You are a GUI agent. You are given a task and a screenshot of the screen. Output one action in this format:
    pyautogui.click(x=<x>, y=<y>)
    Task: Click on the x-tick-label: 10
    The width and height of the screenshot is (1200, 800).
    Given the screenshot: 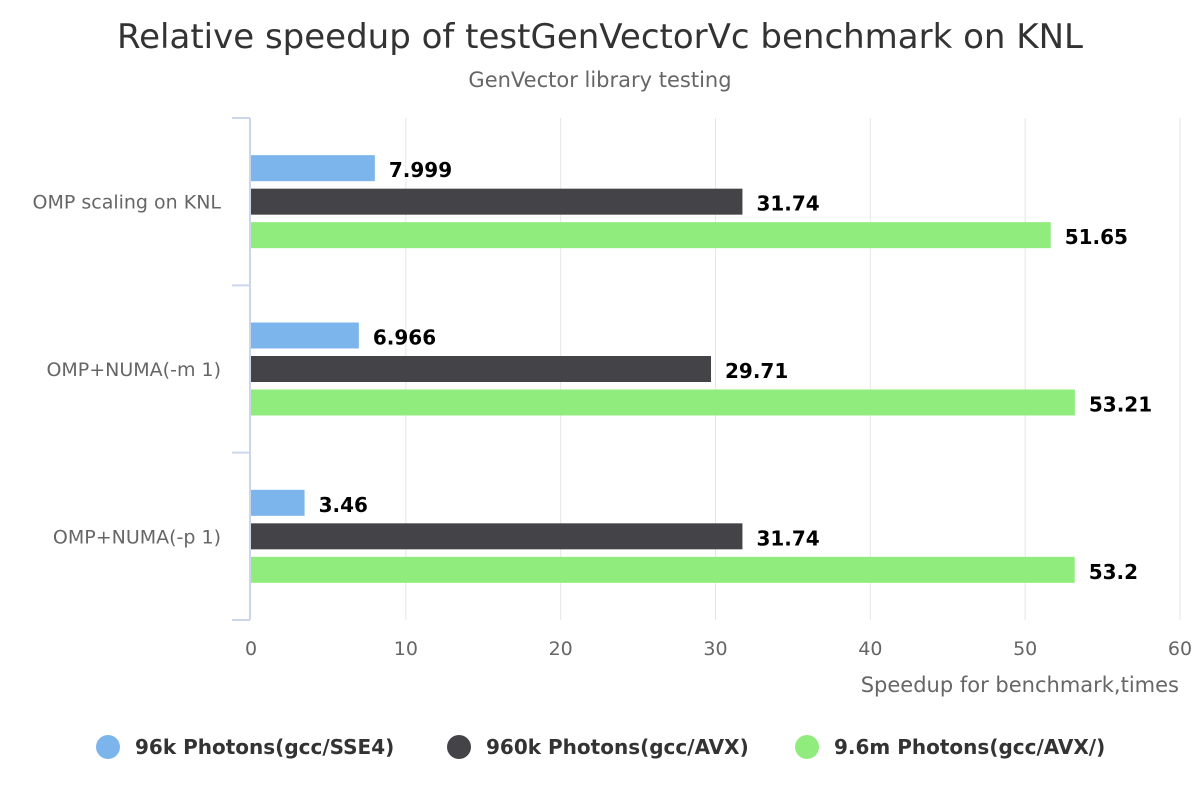 What is the action you would take?
    pyautogui.click(x=406, y=649)
    